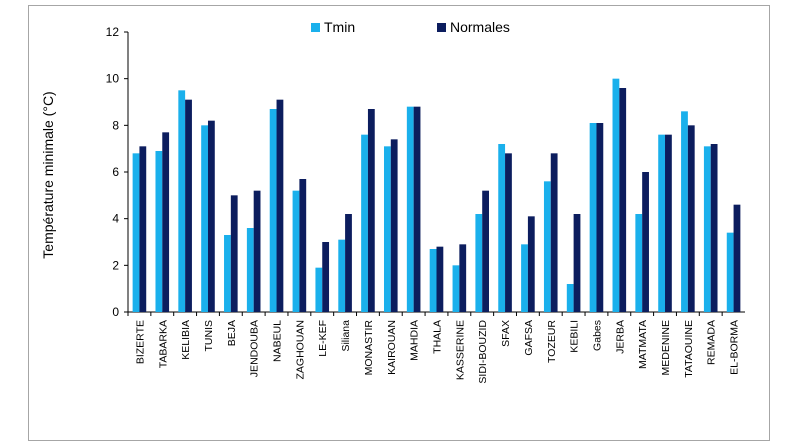  Describe the element at coordinates (417, 209) in the screenshot. I see `bar-normales-mahdia` at that location.